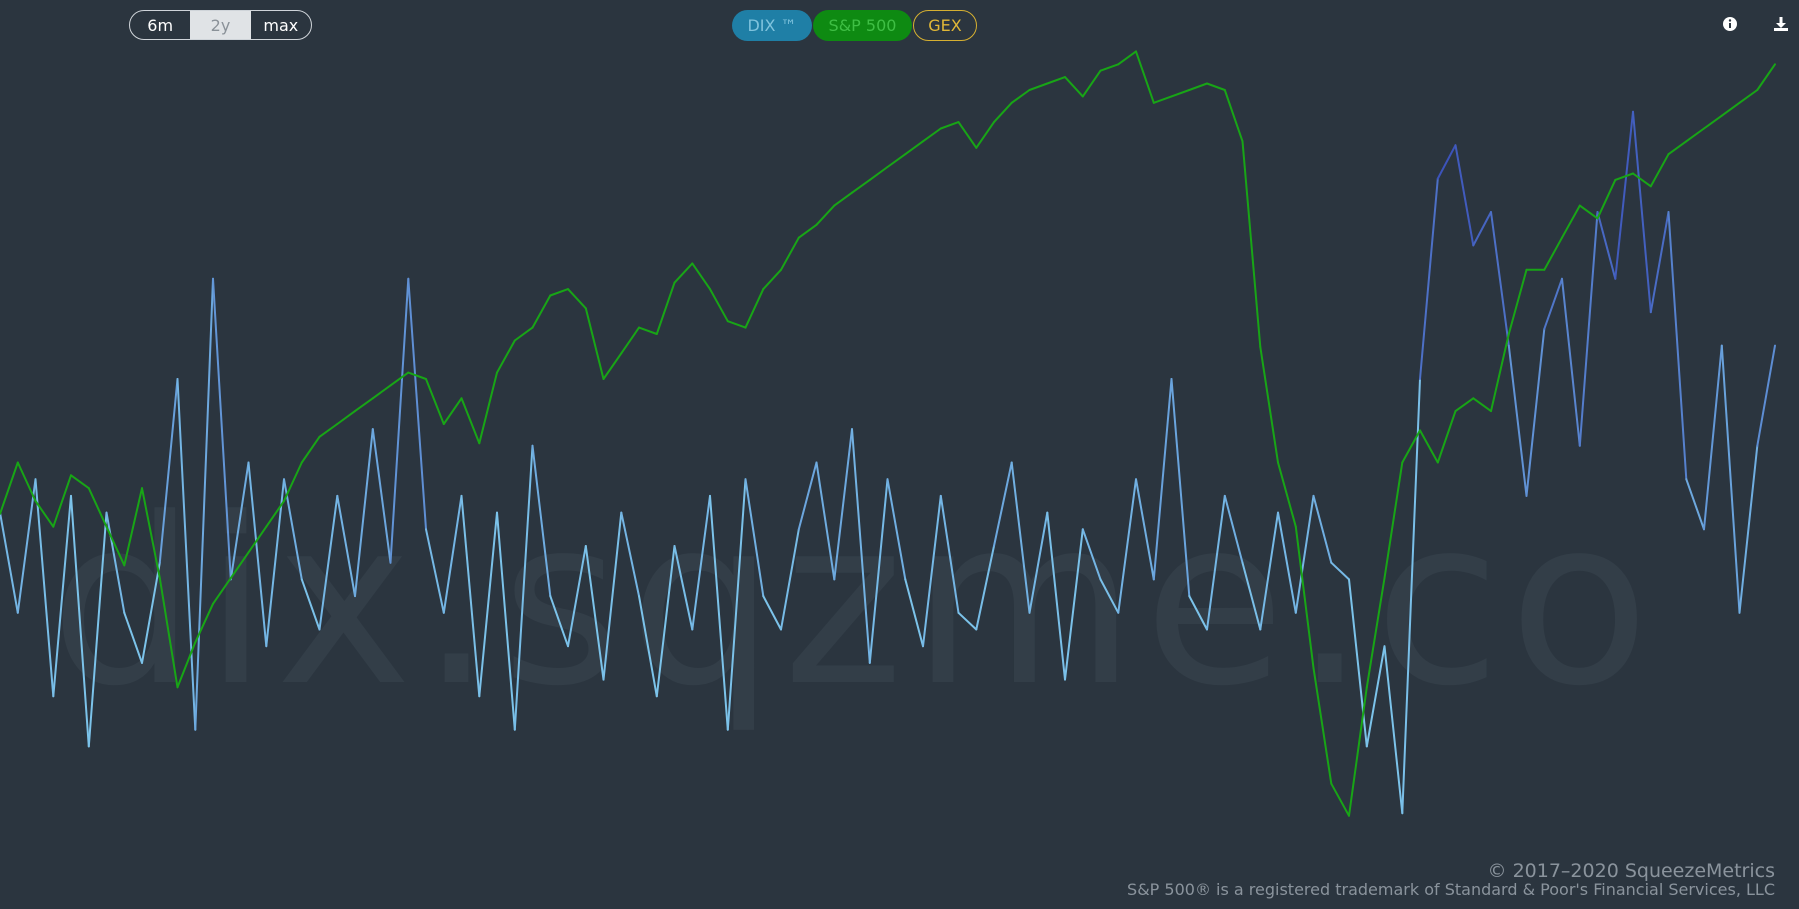 The width and height of the screenshot is (1799, 909). Describe the element at coordinates (1781, 24) in the screenshot. I see `download-icon` at that location.